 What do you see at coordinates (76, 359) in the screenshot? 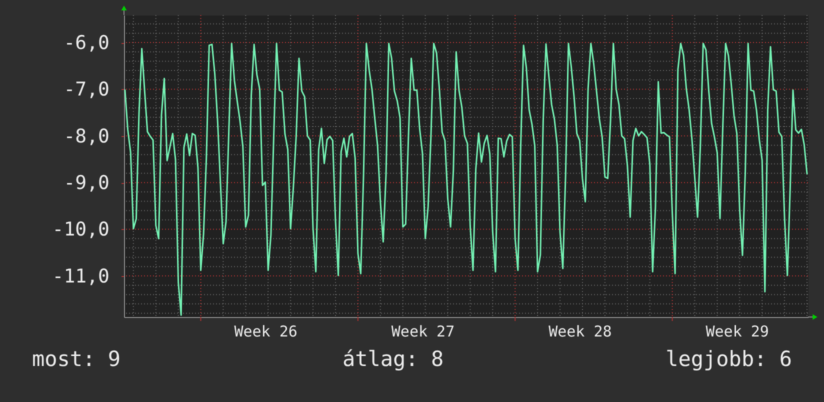
I see `text: most: 9` at bounding box center [76, 359].